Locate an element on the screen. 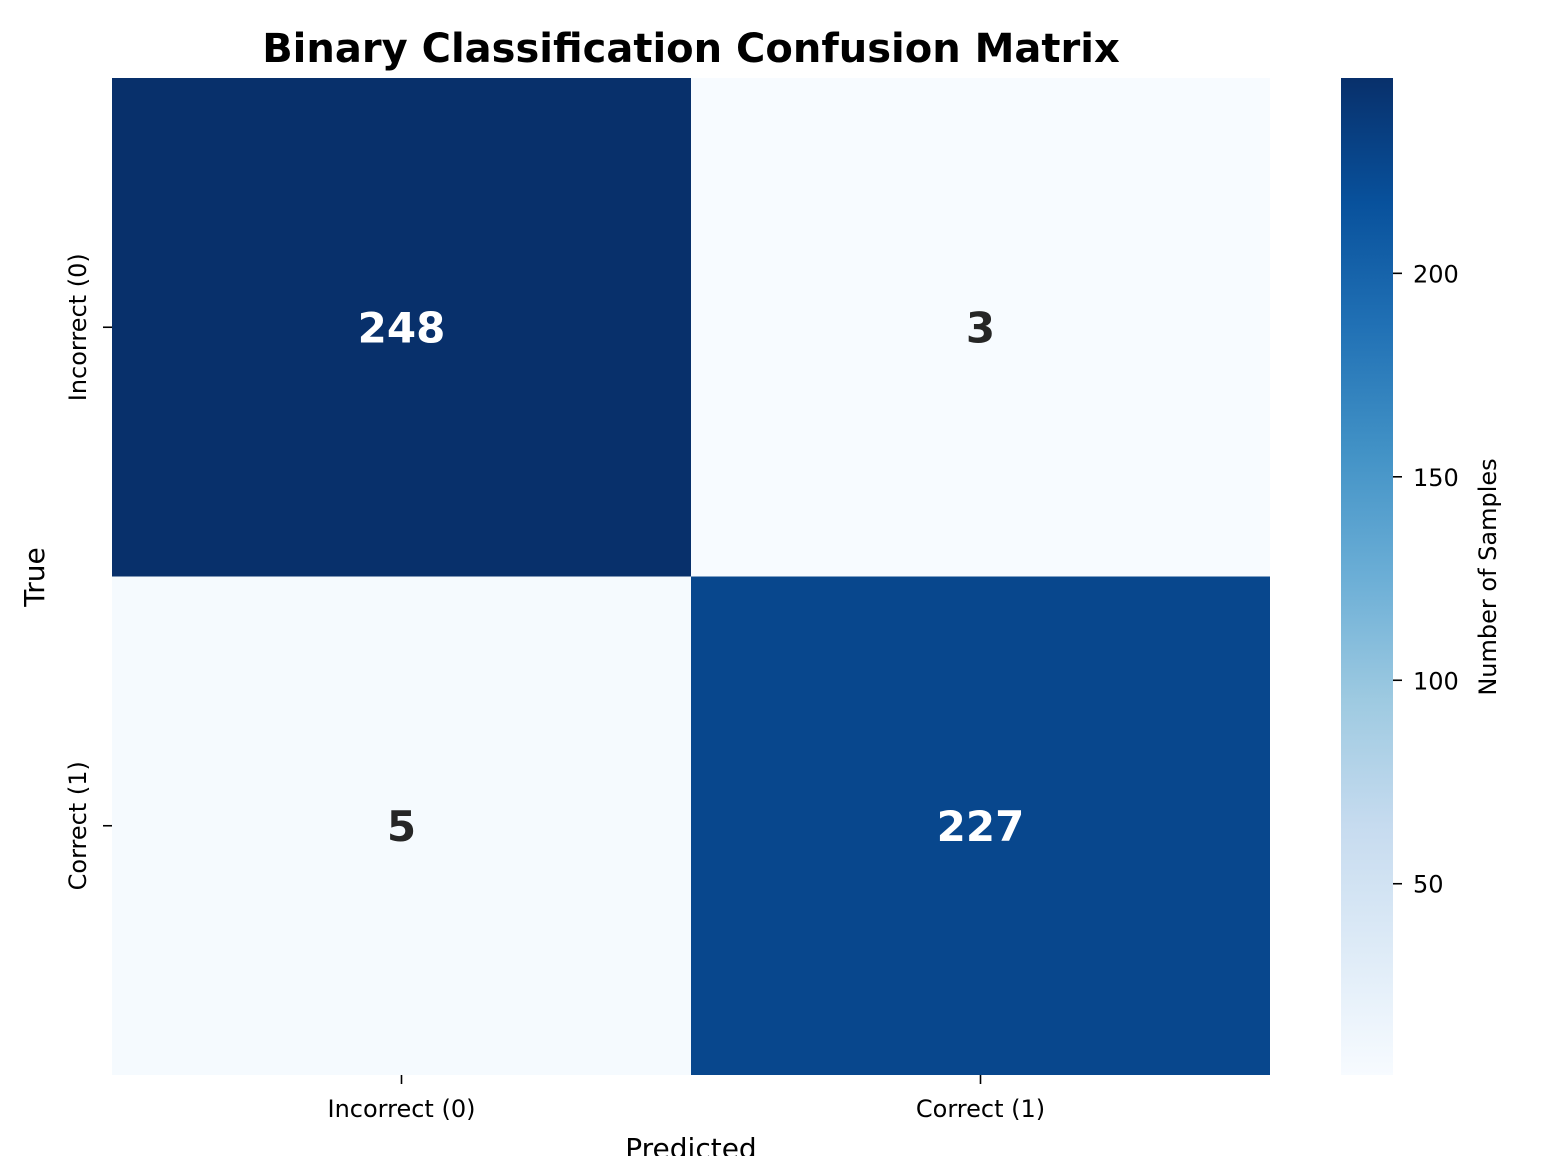  y-tick-label: Correct (1) is located at coordinates (78, 825).